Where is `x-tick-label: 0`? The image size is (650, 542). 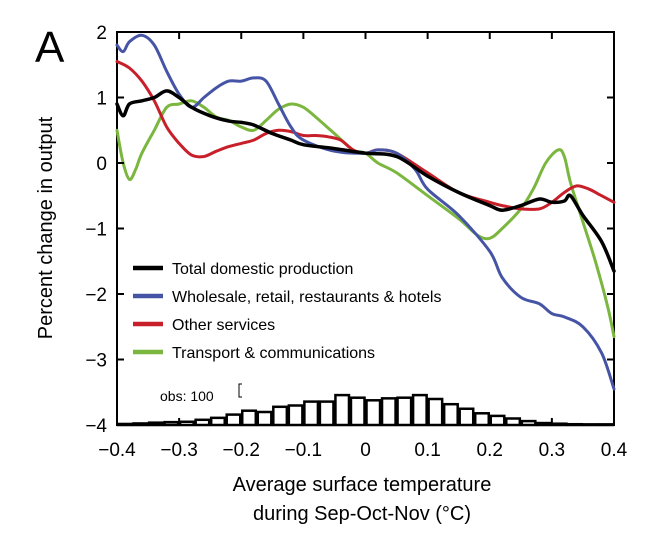 x-tick-label: 0 is located at coordinates (365, 450).